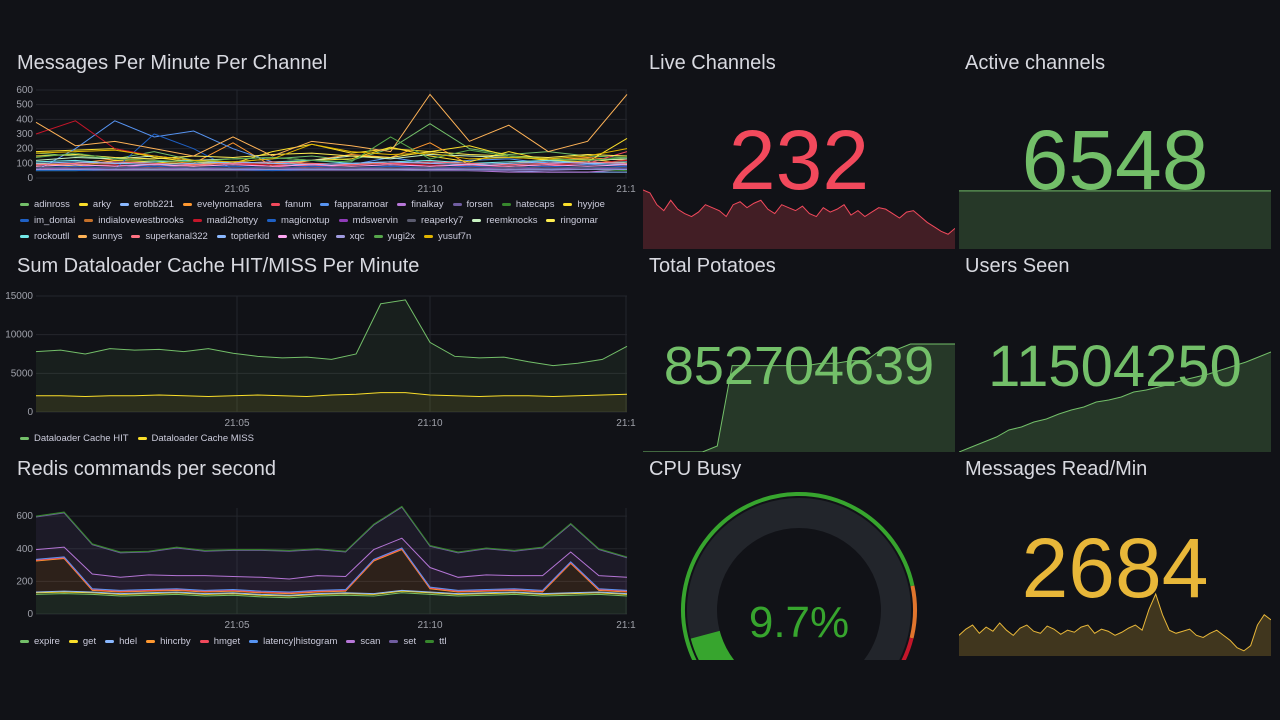 The image size is (1280, 720). I want to click on legend-item: erobb221, so click(147, 204).